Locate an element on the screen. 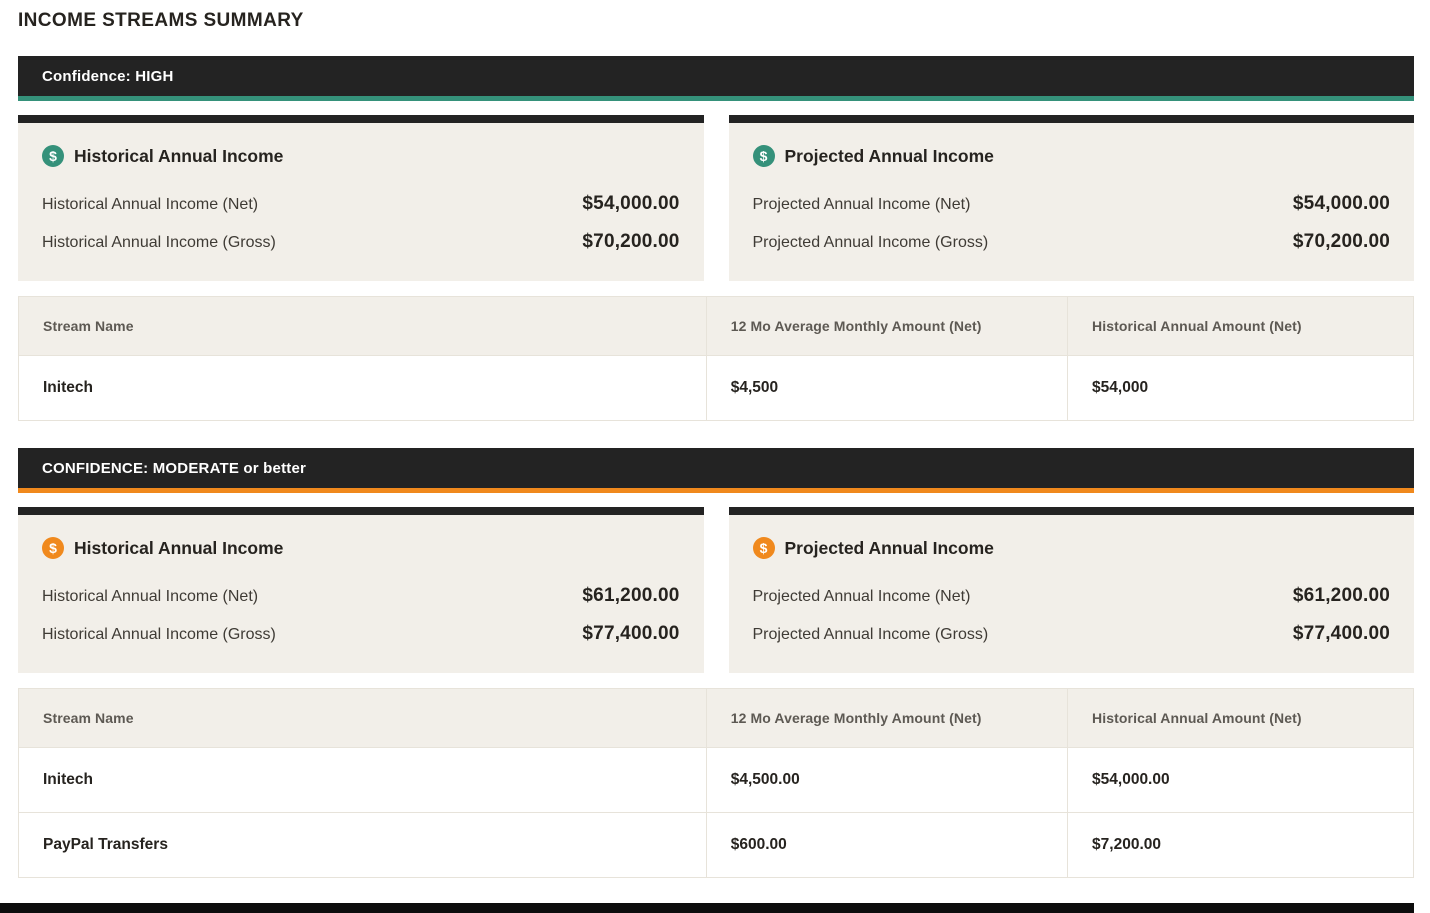 This screenshot has width=1430, height=913. kv-row: Projected Annual Income (Net) $54,000.00 is located at coordinates (1072, 204).